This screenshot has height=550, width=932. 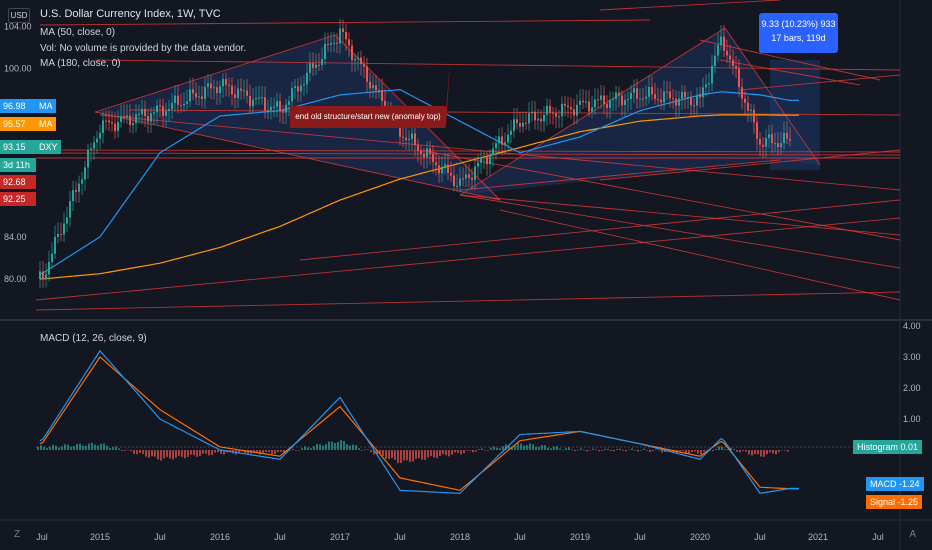 I want to click on ma180-legend: MA (180, close, 0), so click(x=80, y=63).